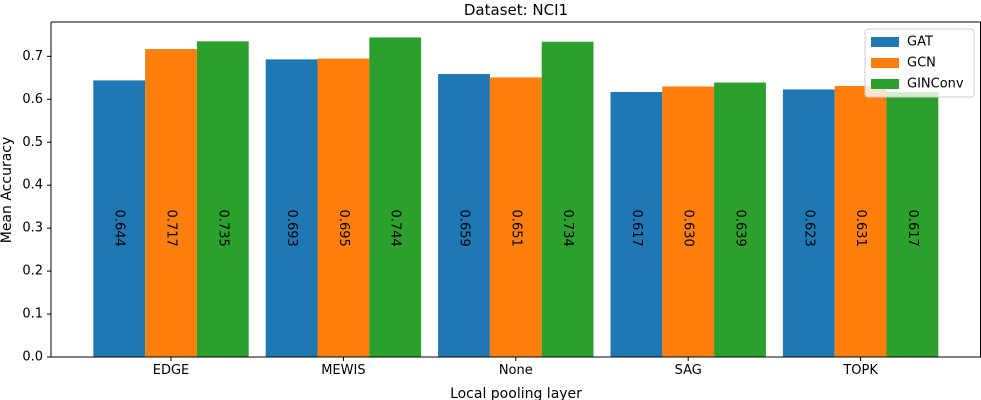  Describe the element at coordinates (171, 228) in the screenshot. I see `bar-value-label: 0.717` at that location.